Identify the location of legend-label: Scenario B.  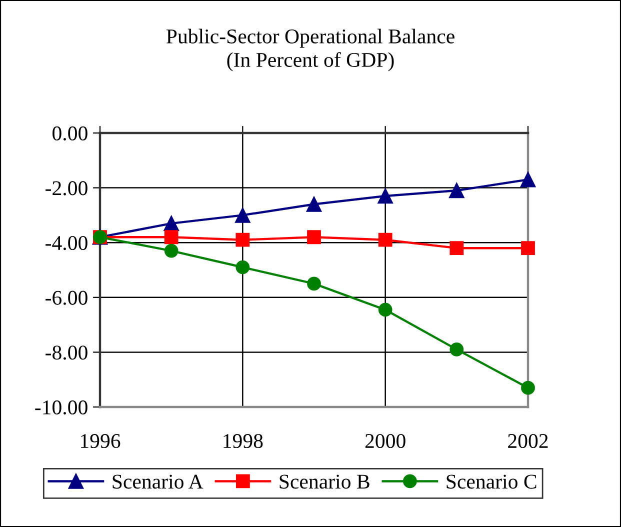
(325, 481).